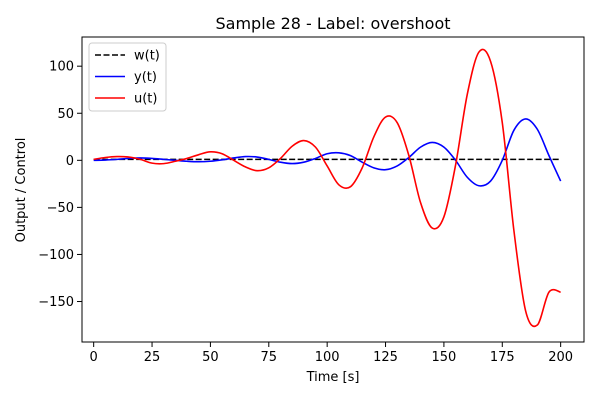 The height and width of the screenshot is (400, 600). What do you see at coordinates (94, 357) in the screenshot?
I see `x-tick-label: 0` at bounding box center [94, 357].